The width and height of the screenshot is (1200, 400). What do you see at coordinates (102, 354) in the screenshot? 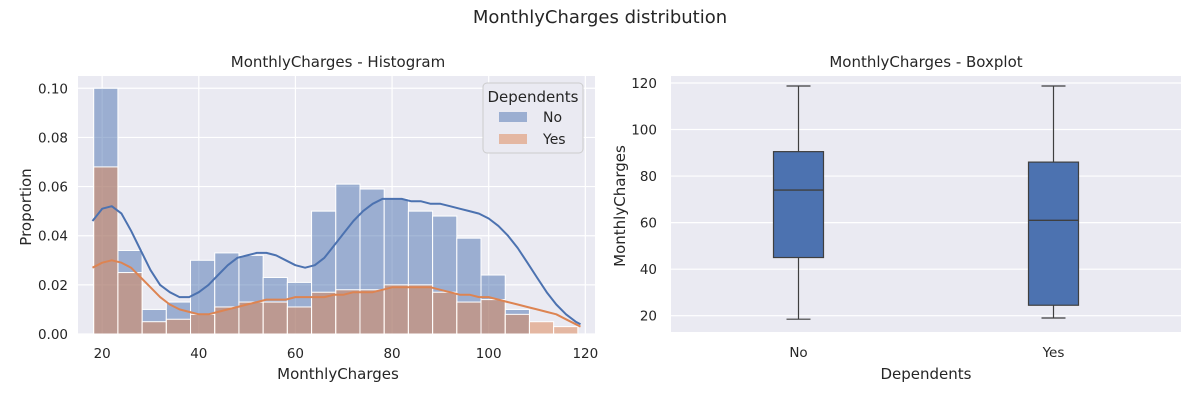
I see `x-tick-label: 20` at bounding box center [102, 354].